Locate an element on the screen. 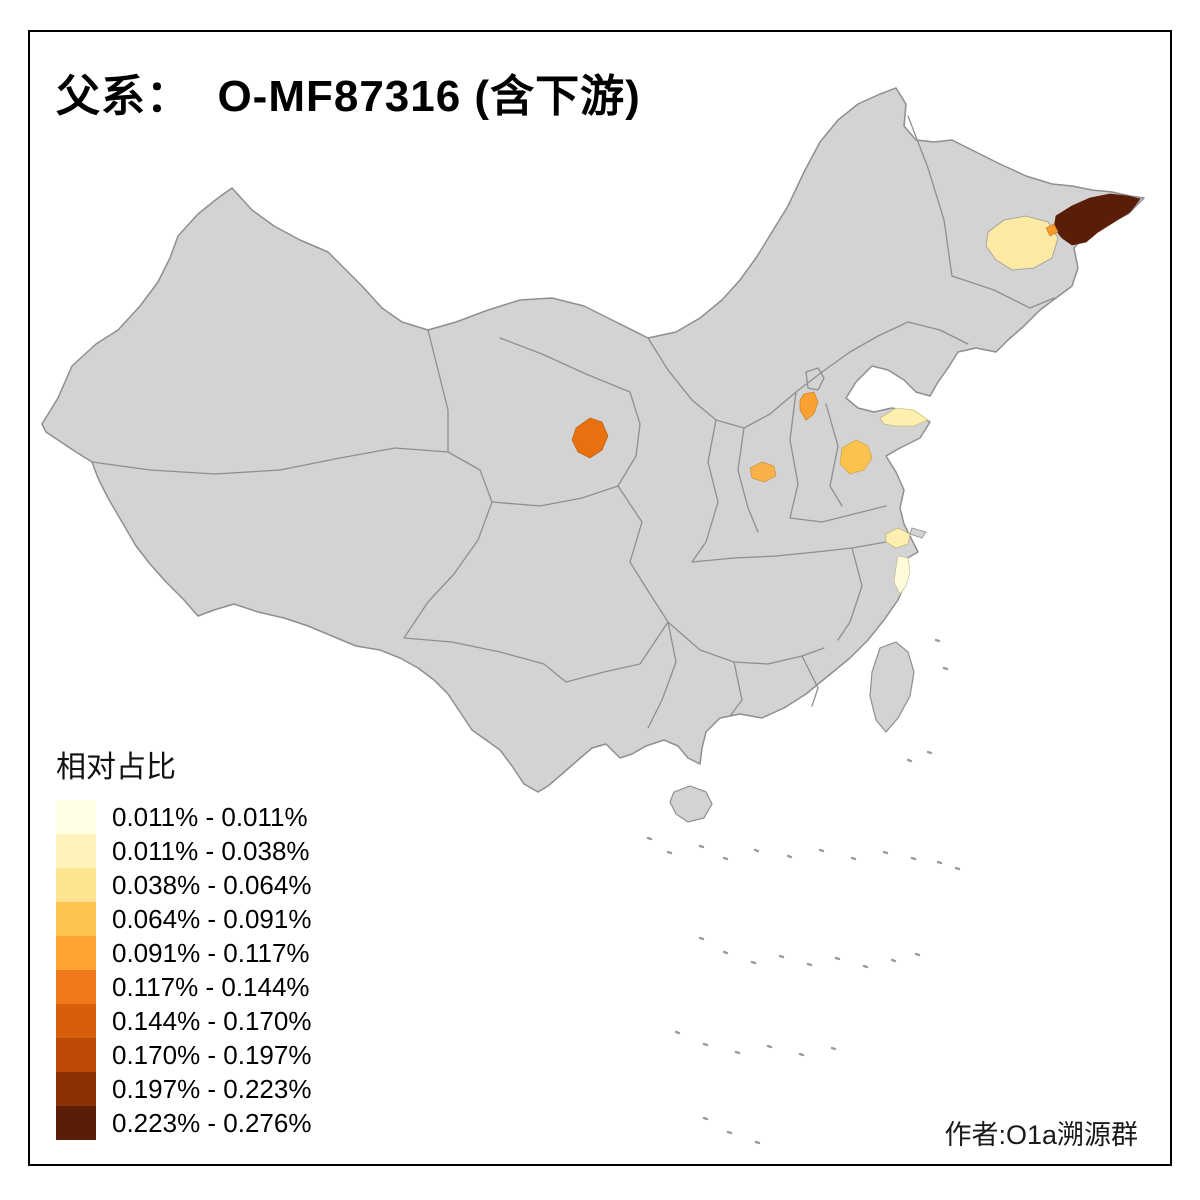 This screenshot has width=1200, height=1200. south-china-sea-islands is located at coordinates (803, 891).